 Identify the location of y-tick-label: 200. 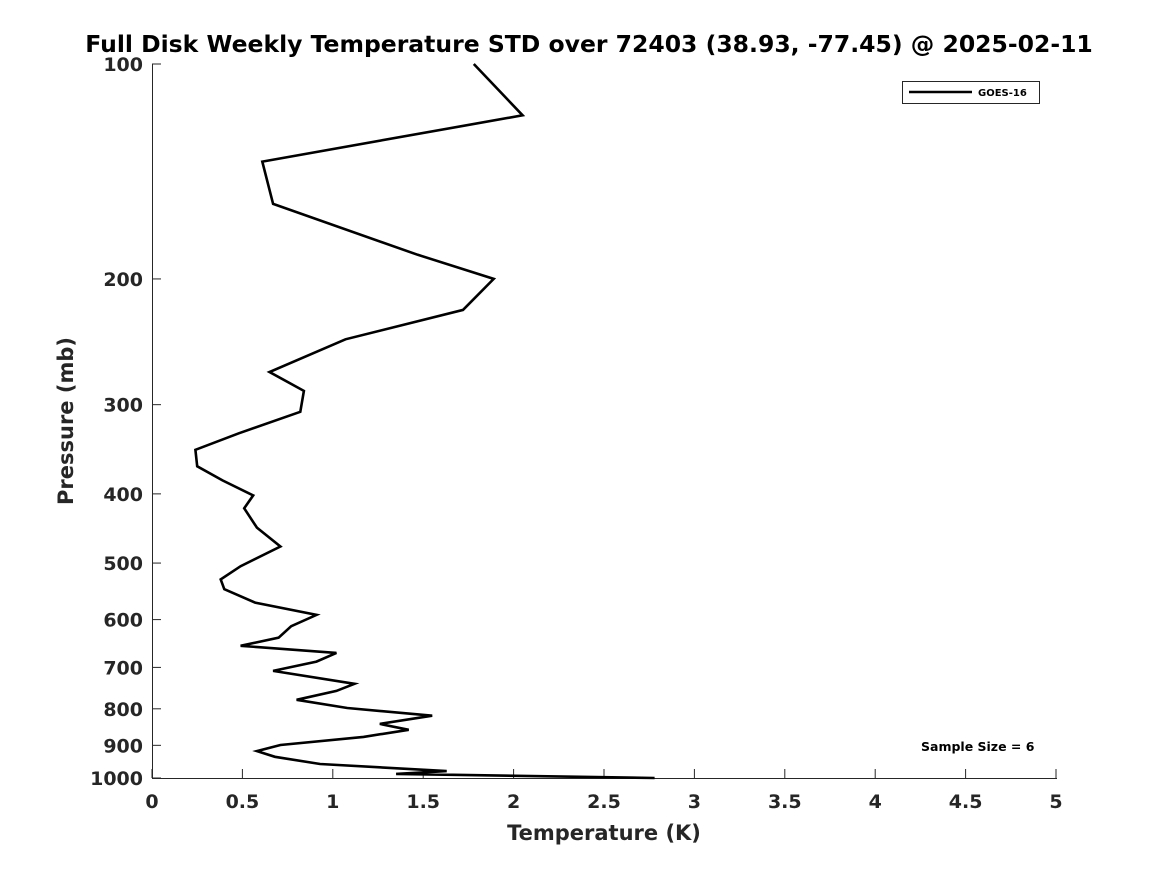
(123, 280).